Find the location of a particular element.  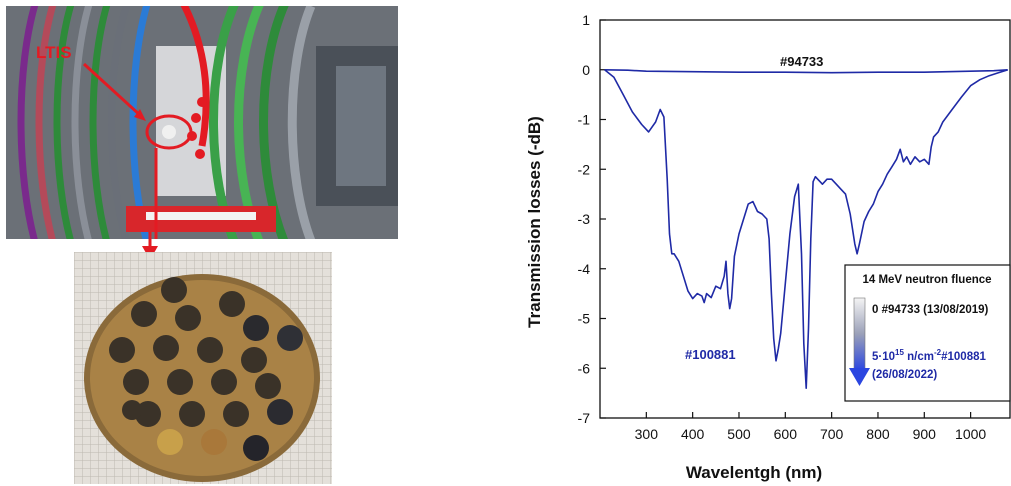

legend-box is located at coordinates (927, 333).